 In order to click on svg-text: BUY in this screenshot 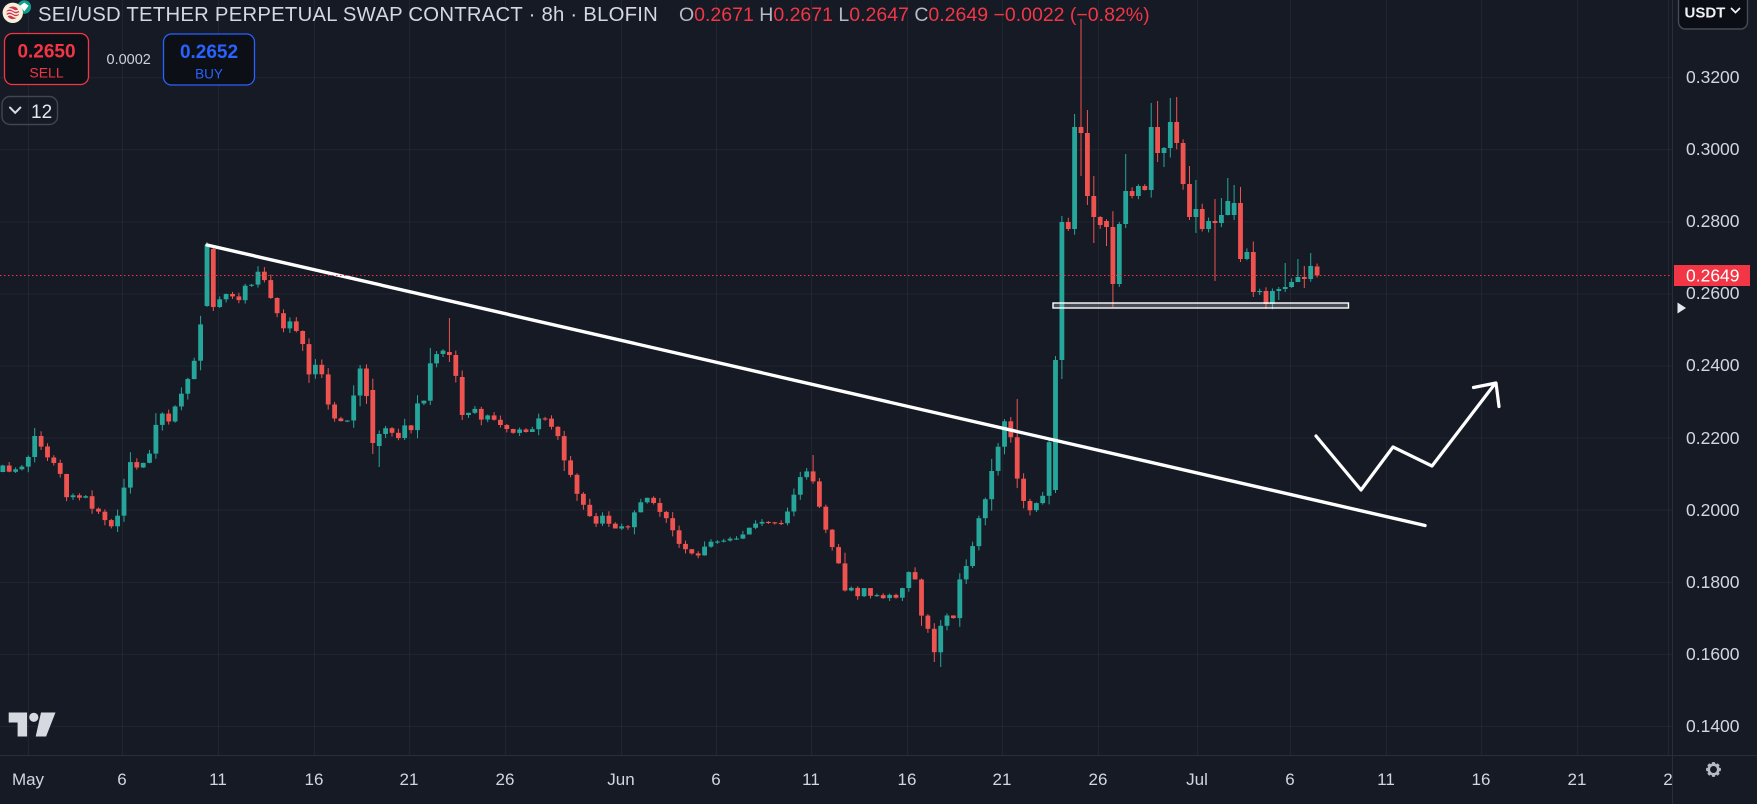, I will do `click(209, 74)`.